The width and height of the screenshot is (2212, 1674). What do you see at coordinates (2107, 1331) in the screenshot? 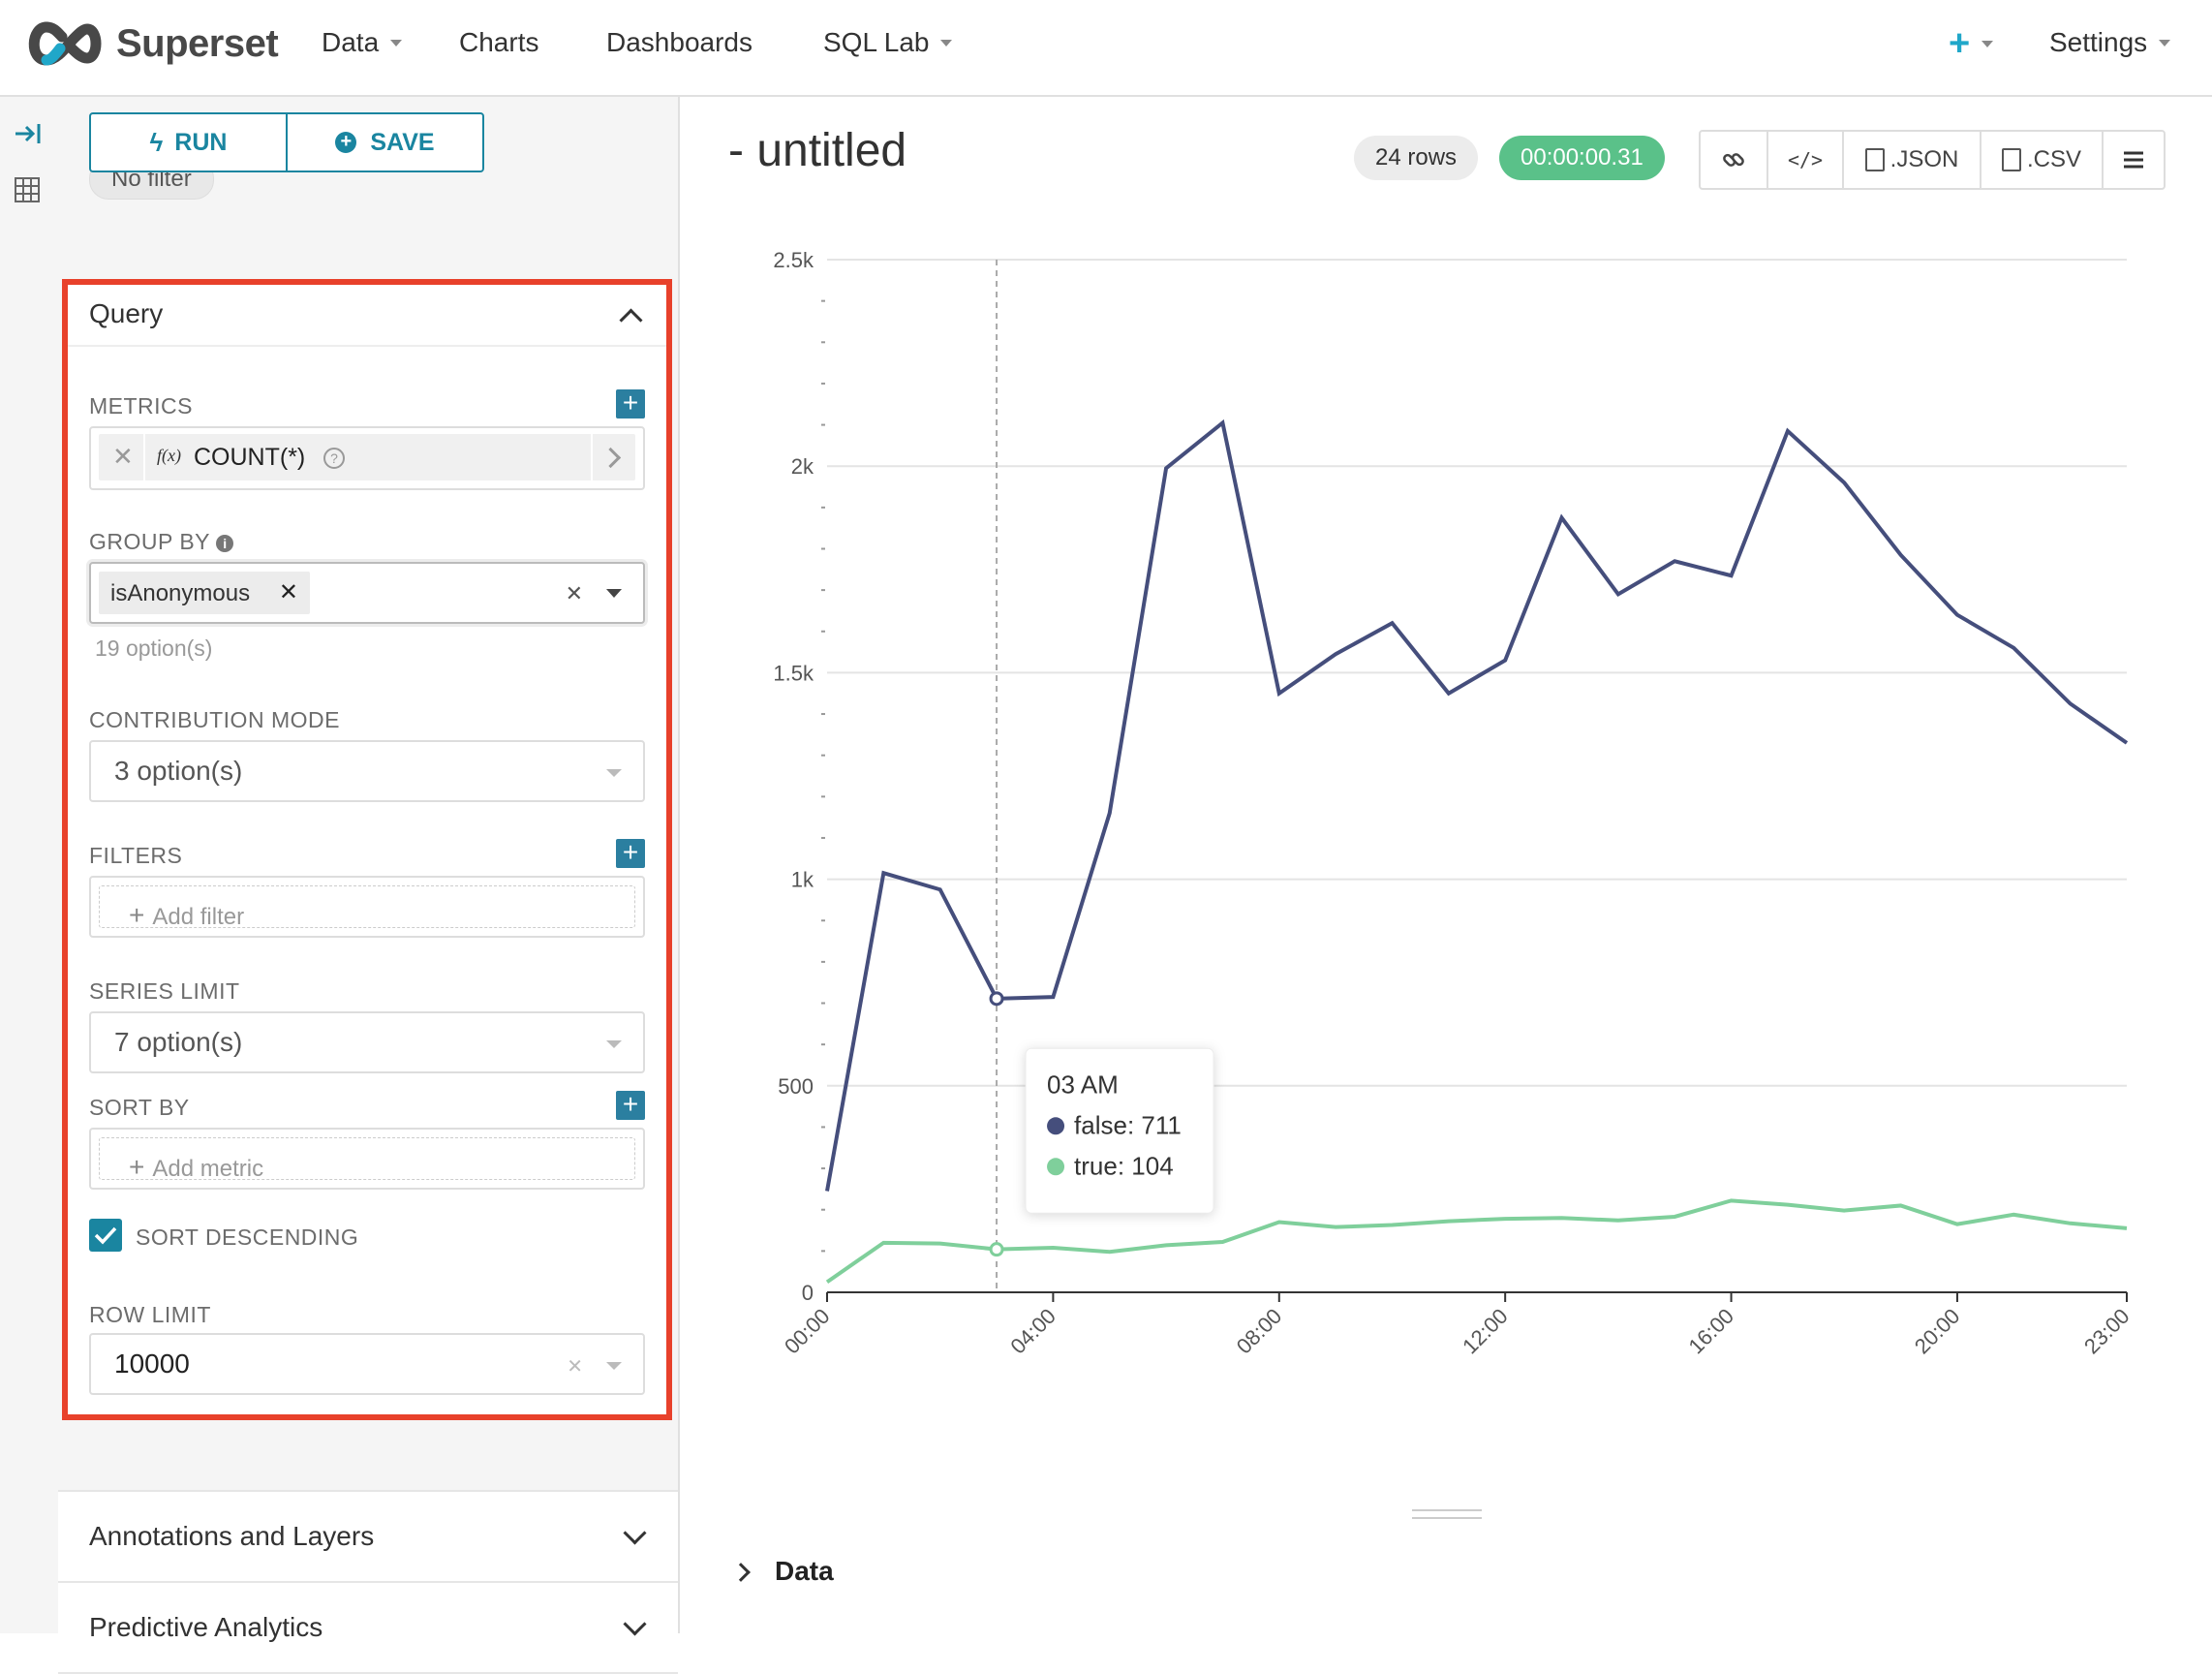
I see `x-tick-label: 23:00` at bounding box center [2107, 1331].